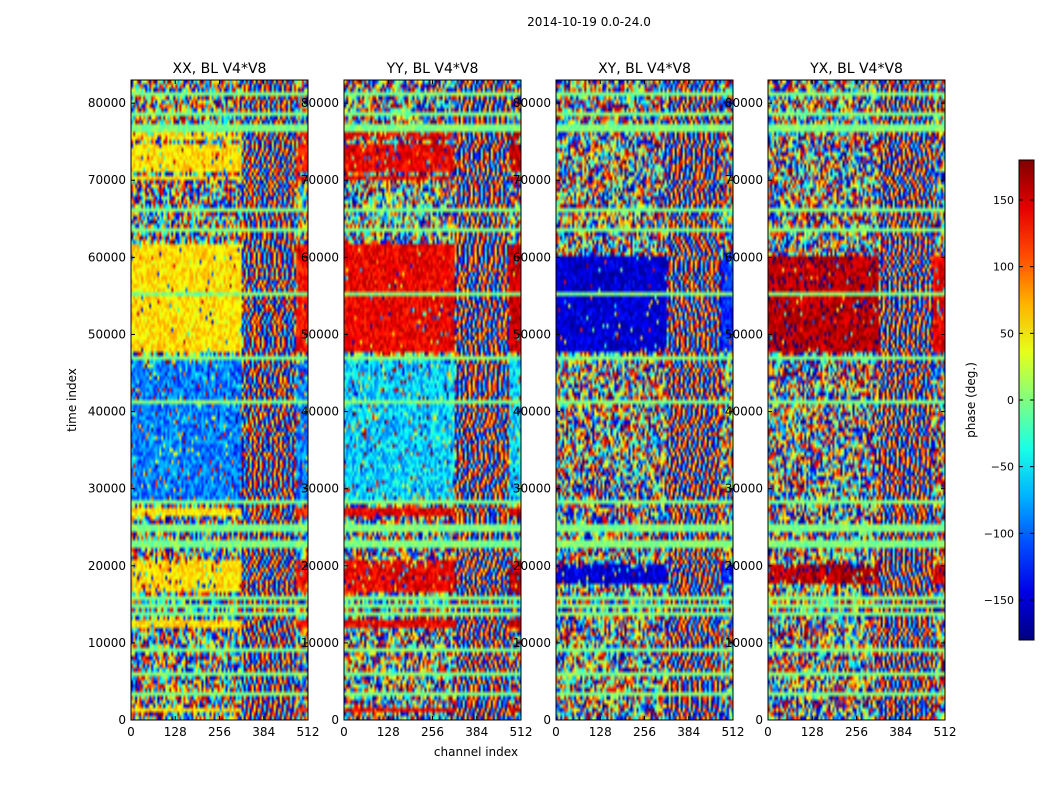 The image size is (1050, 800). Describe the element at coordinates (644, 69) in the screenshot. I see `panel-title: XY, BL V4*V8` at that location.